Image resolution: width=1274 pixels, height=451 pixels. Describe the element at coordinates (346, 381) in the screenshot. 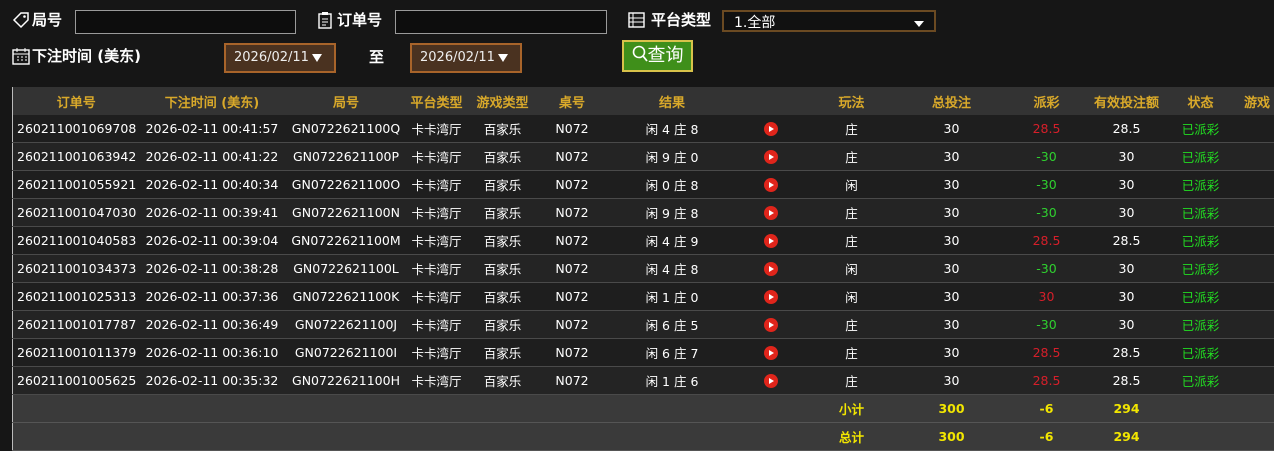

I see `cell: GN0722621100H` at that location.